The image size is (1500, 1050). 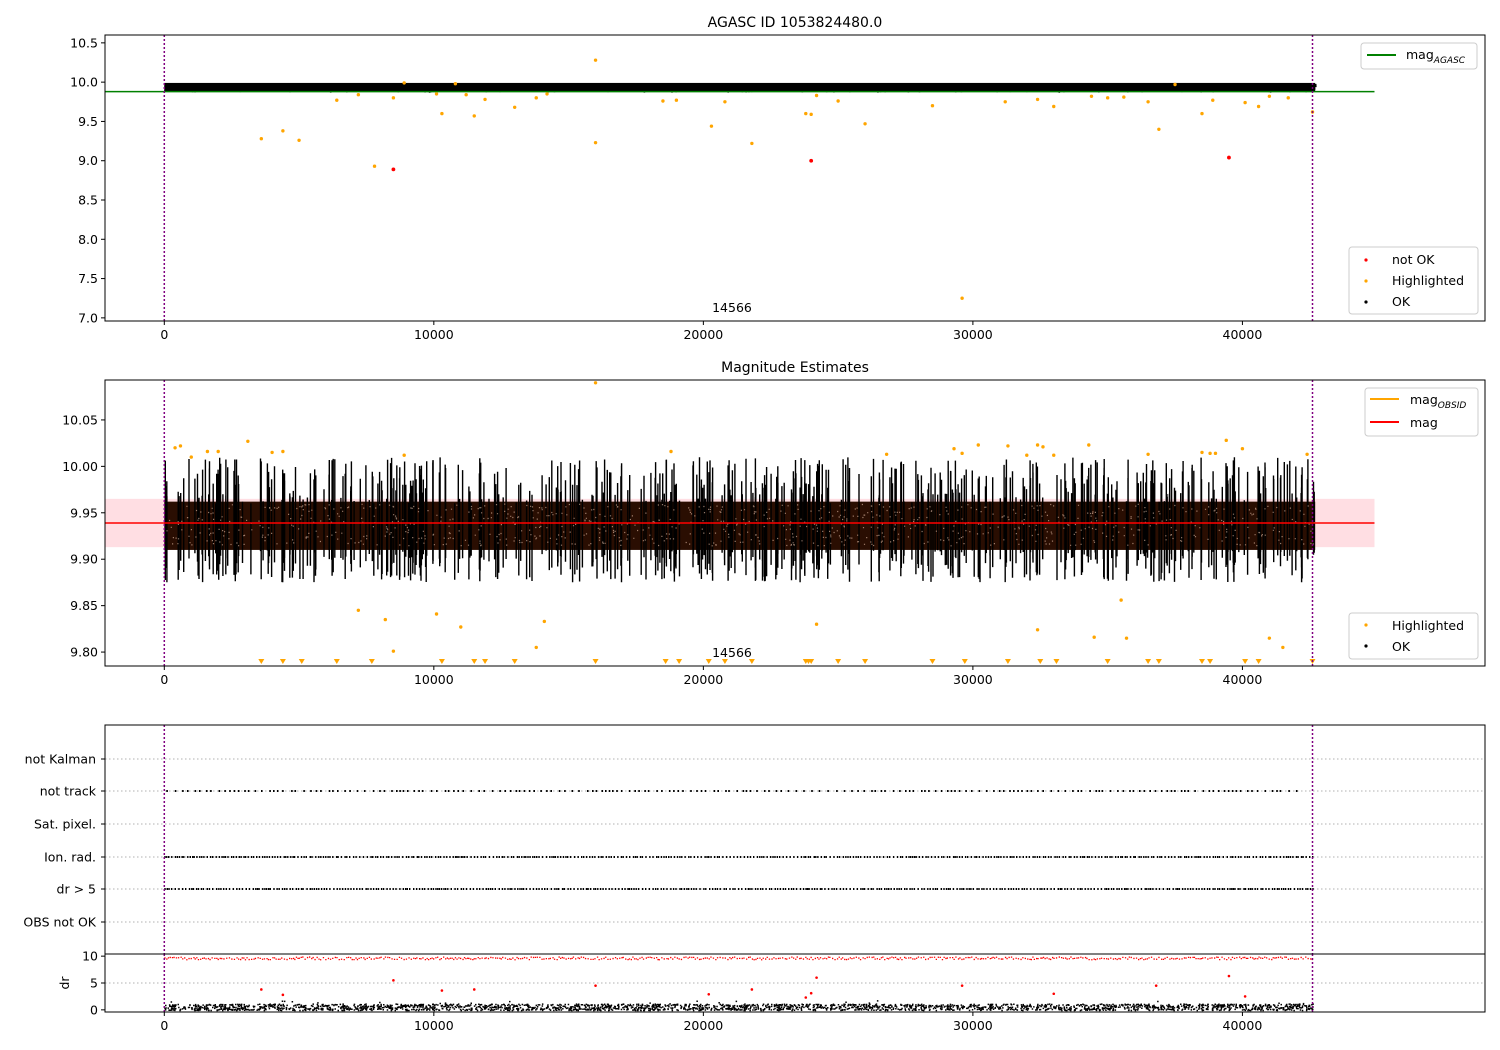 I want to click on flag-label-1: not track, so click(x=68, y=791).